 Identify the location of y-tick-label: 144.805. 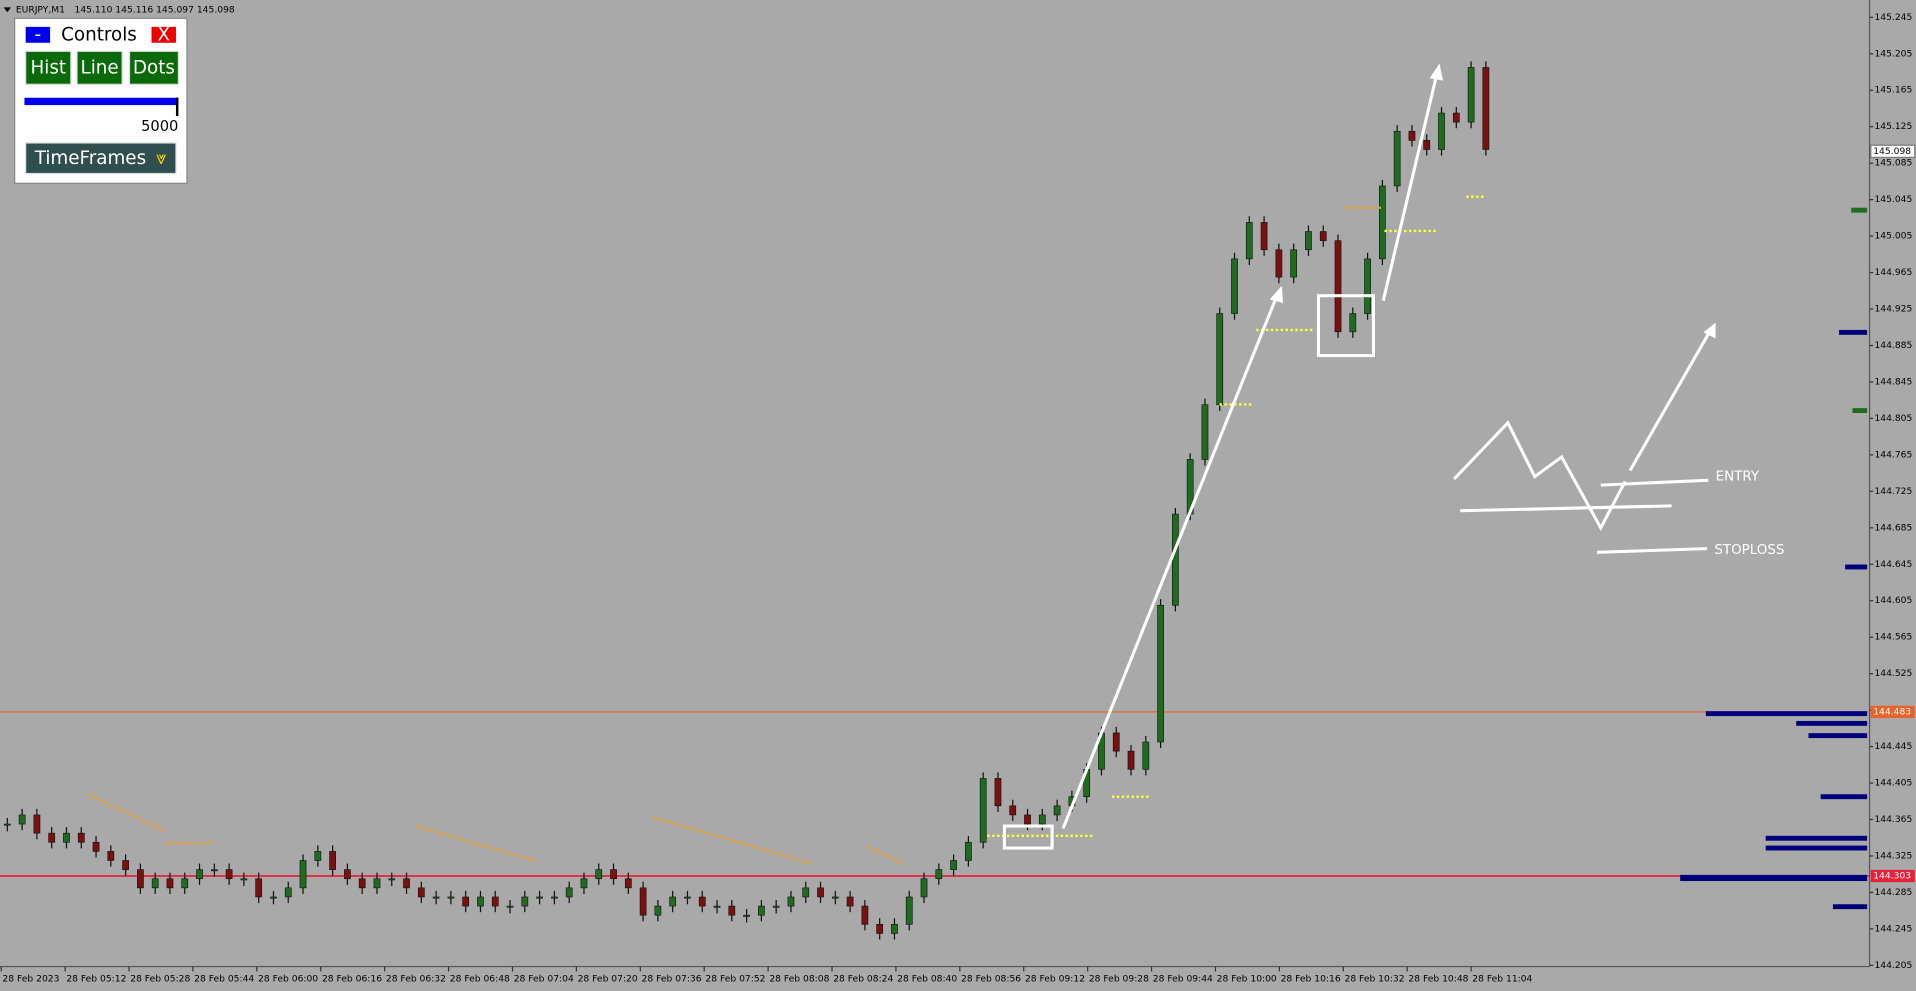
(1893, 418).